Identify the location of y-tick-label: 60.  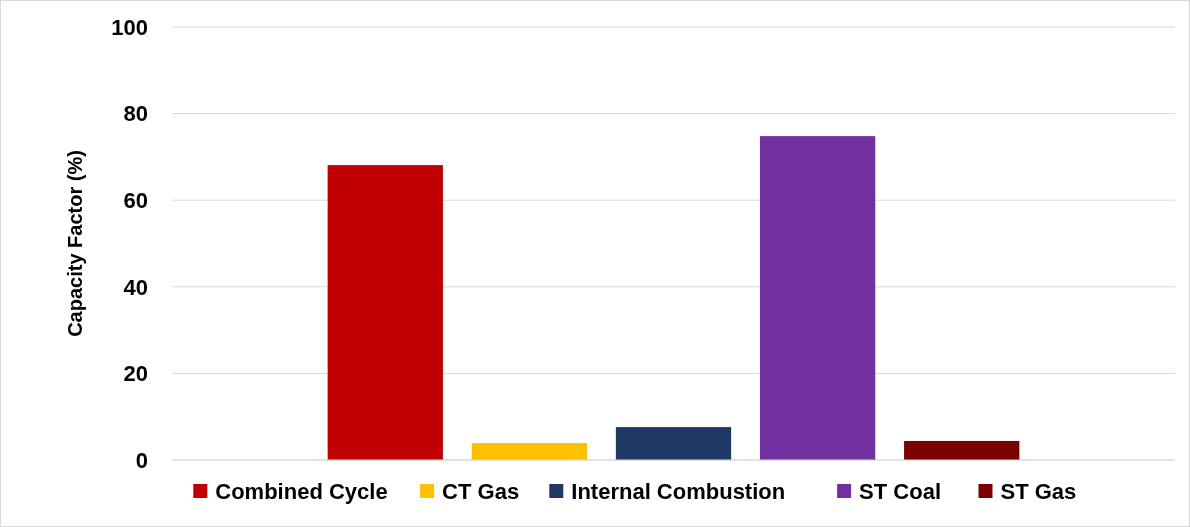
(135, 200).